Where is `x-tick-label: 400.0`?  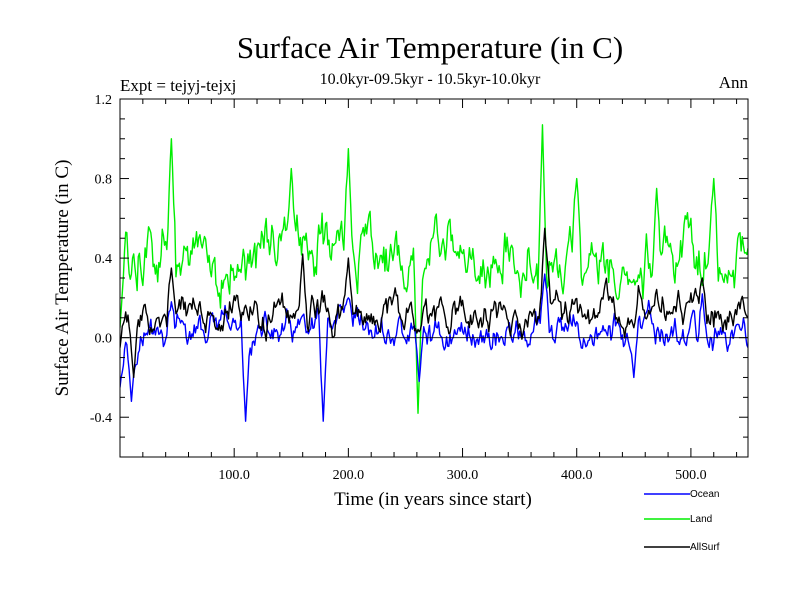
x-tick-label: 400.0 is located at coordinates (577, 475).